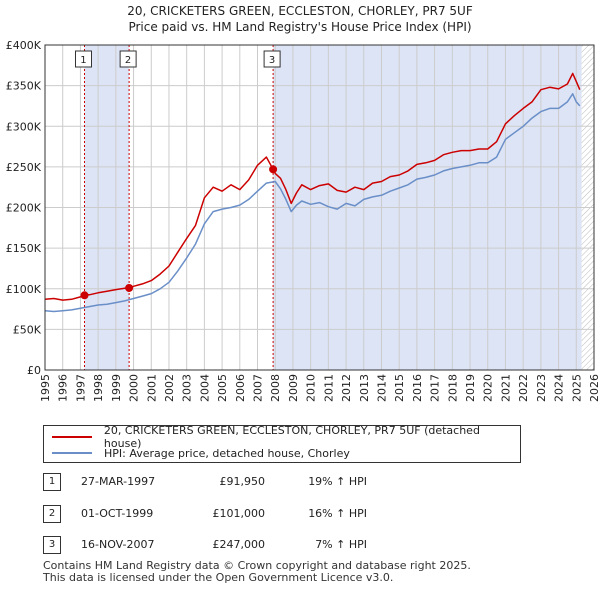  What do you see at coordinates (116, 388) in the screenshot?
I see `x-tick-label: 1999` at bounding box center [116, 388].